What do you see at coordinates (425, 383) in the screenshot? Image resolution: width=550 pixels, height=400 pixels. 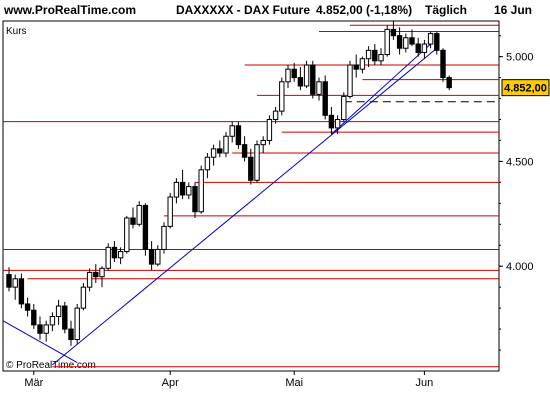 I see `x-tick-label: Jun` at bounding box center [425, 383].